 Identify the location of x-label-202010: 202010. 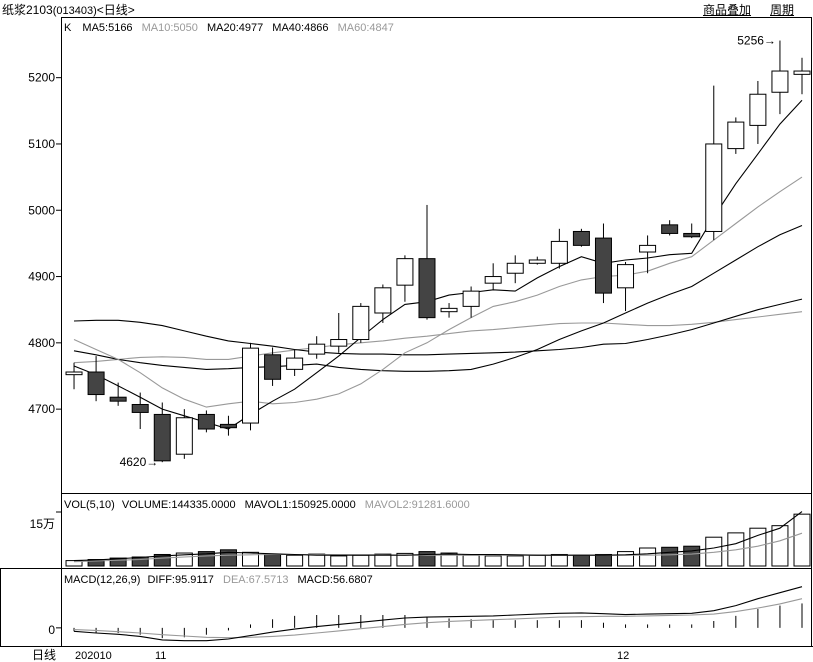
(93, 656).